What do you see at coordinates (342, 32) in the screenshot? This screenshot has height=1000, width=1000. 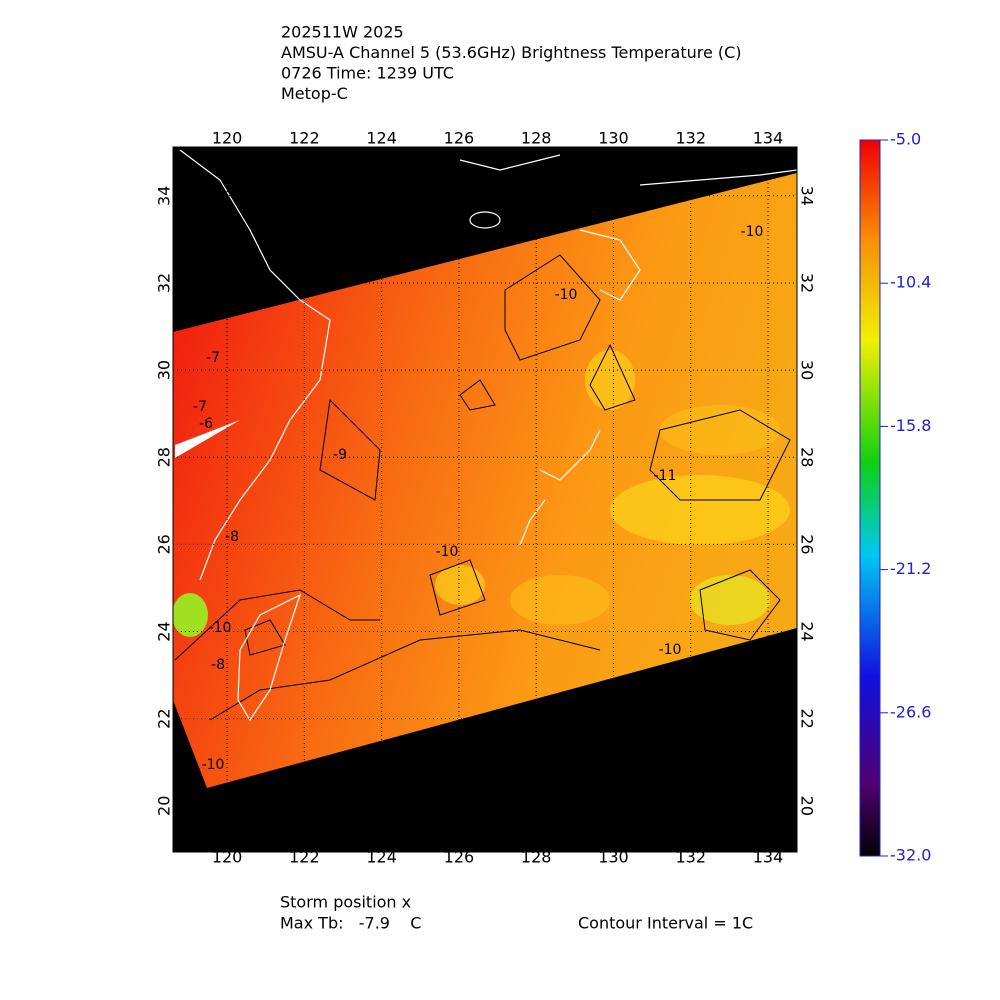 I see `header-line: 202511W 2025` at bounding box center [342, 32].